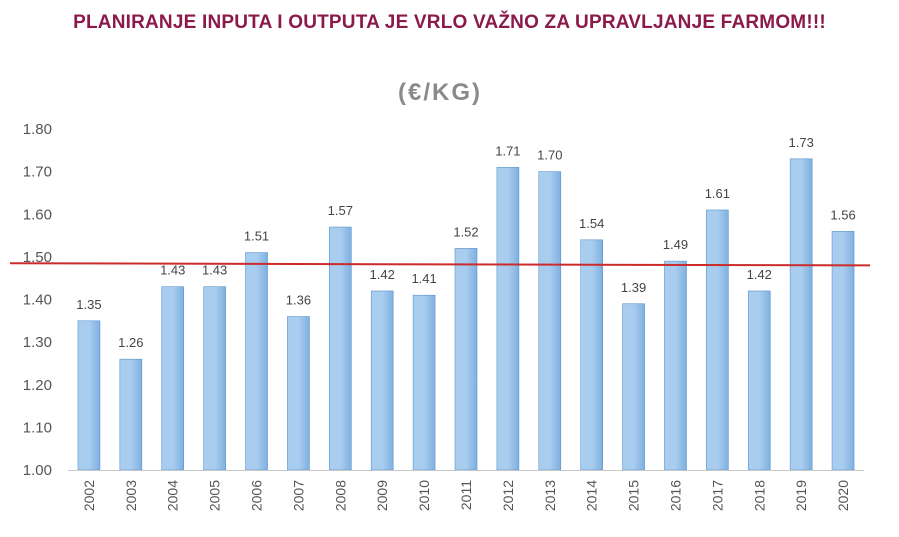  What do you see at coordinates (37, 342) in the screenshot?
I see `y-tick-label: 1.30` at bounding box center [37, 342].